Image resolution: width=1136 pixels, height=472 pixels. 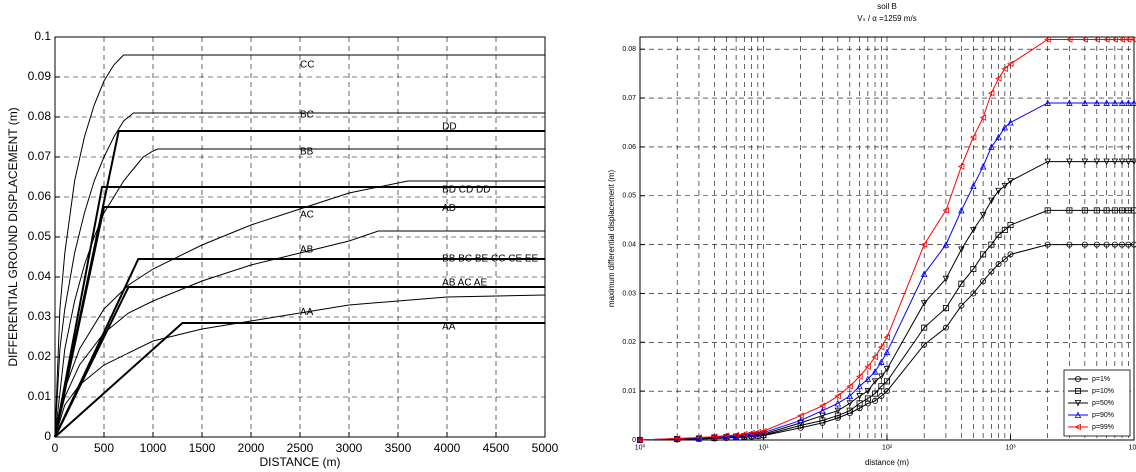 What do you see at coordinates (886, 18) in the screenshot?
I see `chart-subtitle: Vₛ / α =1259 m/s` at bounding box center [886, 18].